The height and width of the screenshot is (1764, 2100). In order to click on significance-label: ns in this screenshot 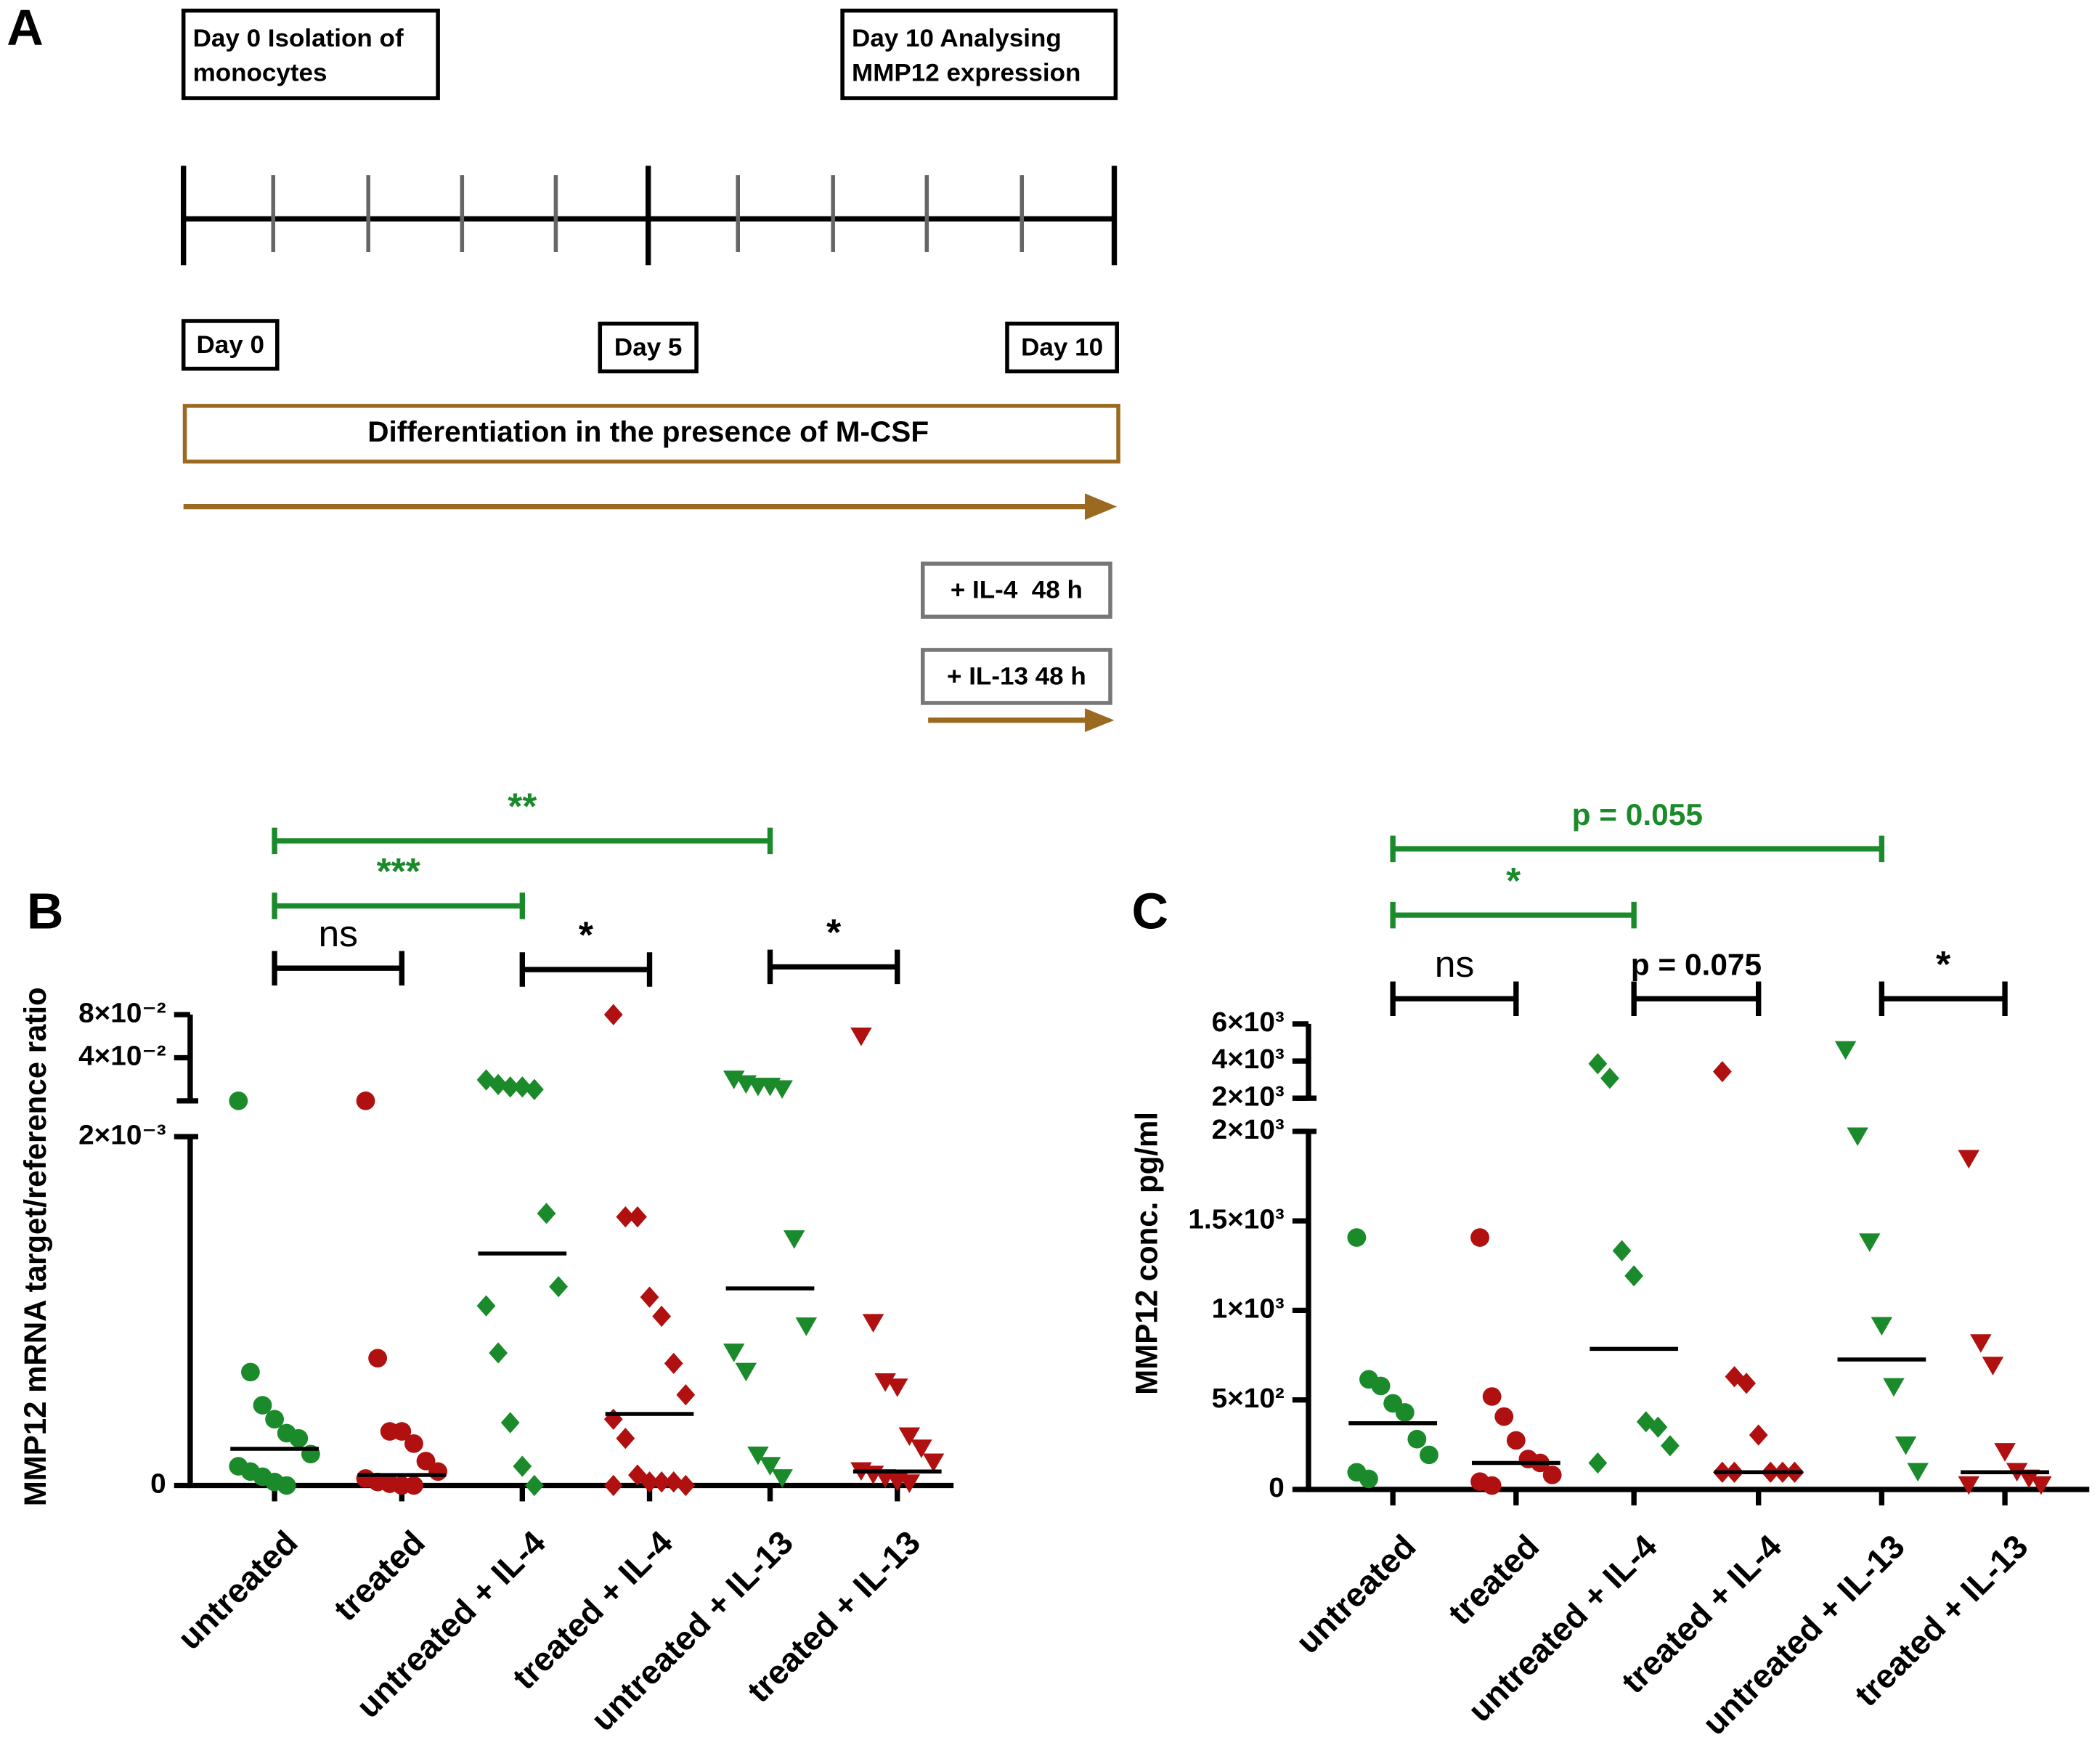, I will do `click(338, 933)`.